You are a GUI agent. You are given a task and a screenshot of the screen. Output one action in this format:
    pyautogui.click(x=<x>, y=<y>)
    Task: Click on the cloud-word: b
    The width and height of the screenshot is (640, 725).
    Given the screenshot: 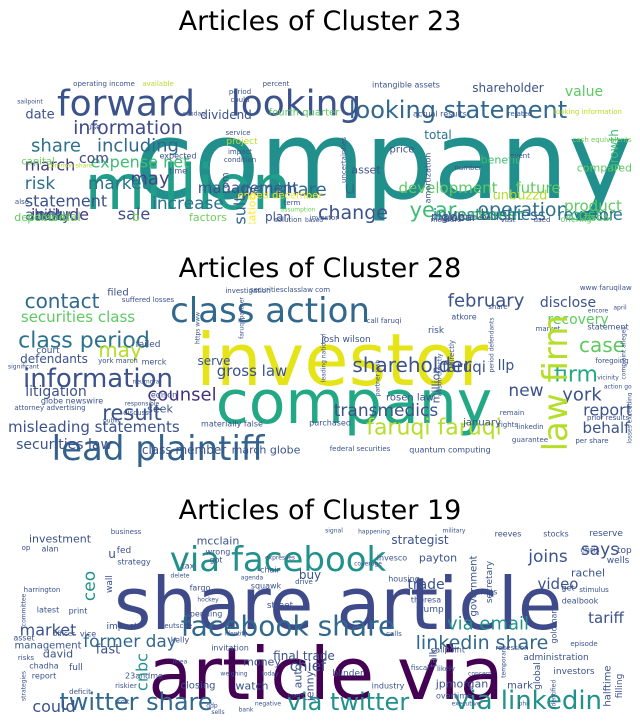 What is the action you would take?
    pyautogui.click(x=136, y=217)
    